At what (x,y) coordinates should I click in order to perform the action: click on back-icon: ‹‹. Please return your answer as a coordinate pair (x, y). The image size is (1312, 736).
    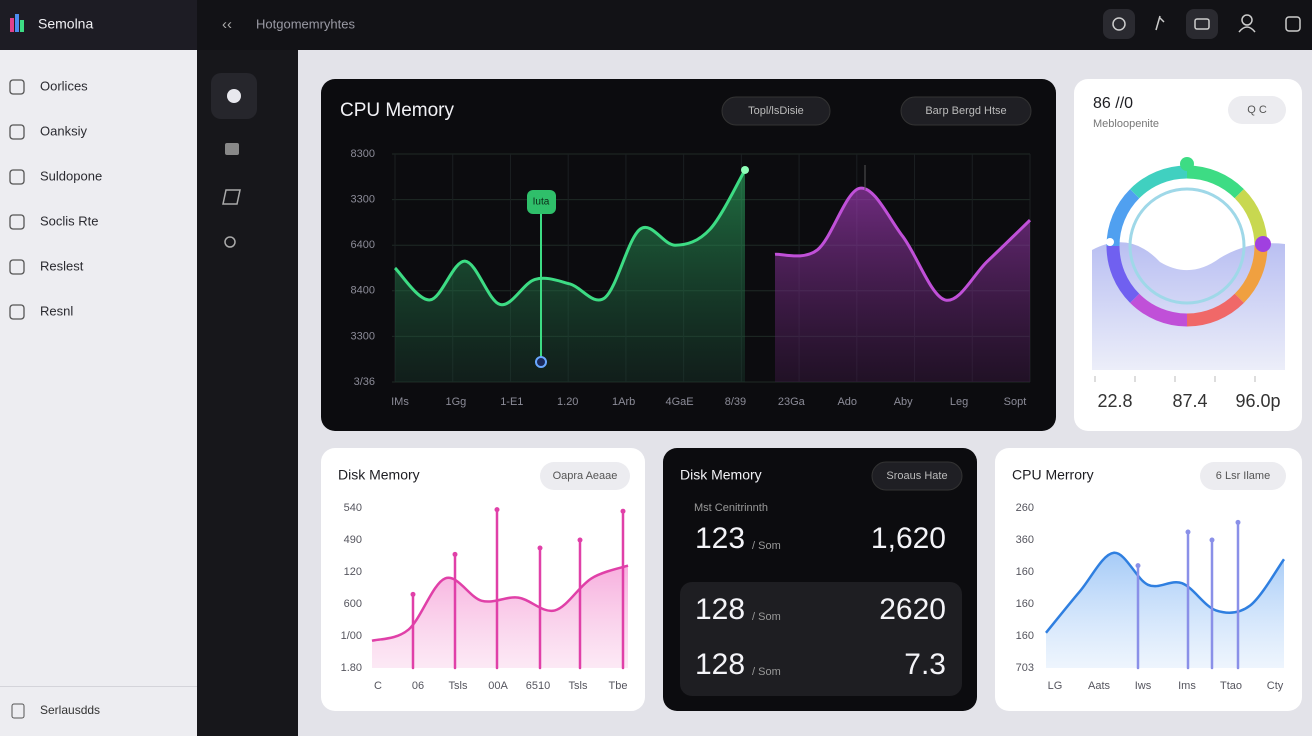
    Looking at the image, I should click on (227, 24).